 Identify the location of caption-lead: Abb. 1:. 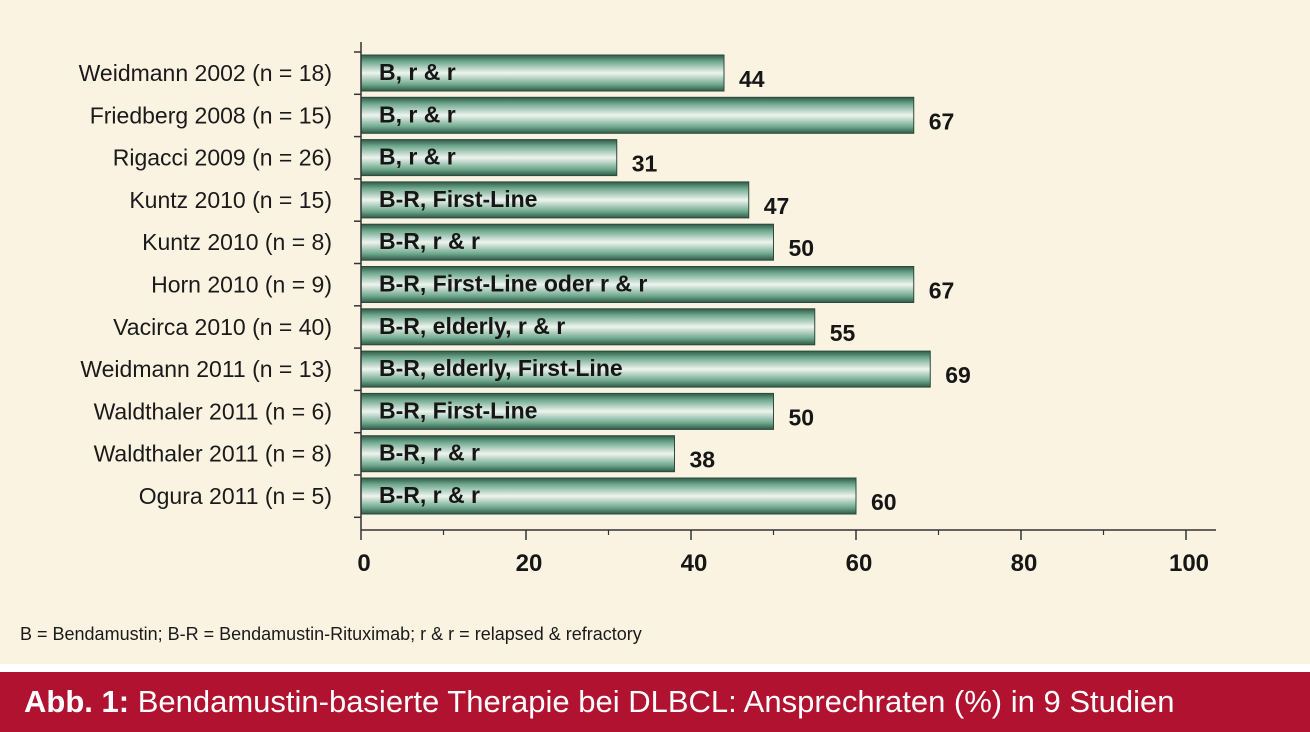
(77, 701).